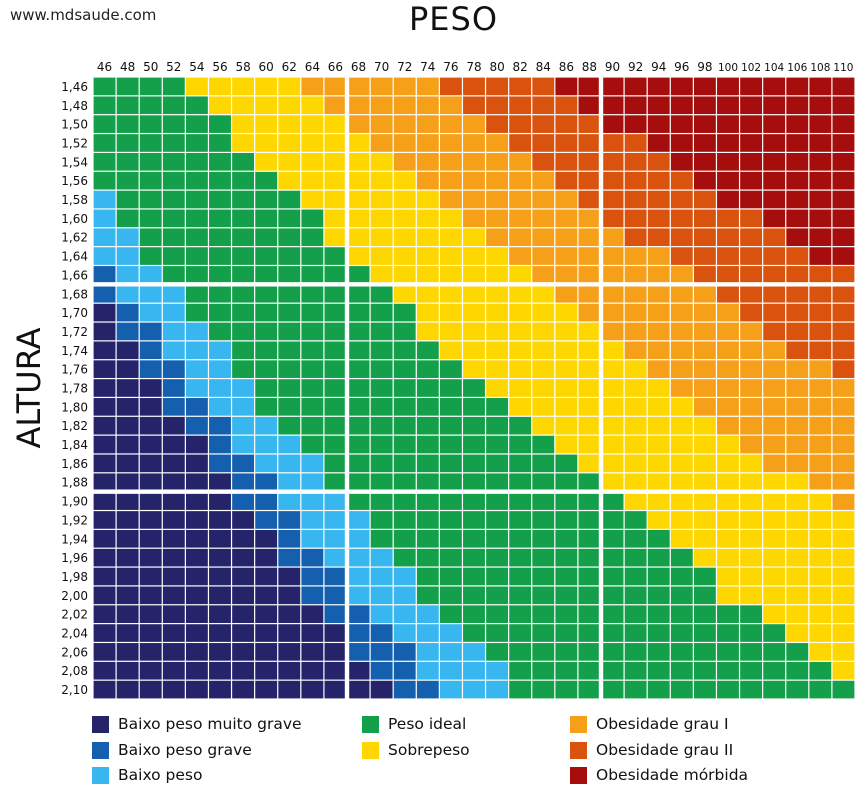  I want to click on y-tick-label: 1,72, so click(74, 332).